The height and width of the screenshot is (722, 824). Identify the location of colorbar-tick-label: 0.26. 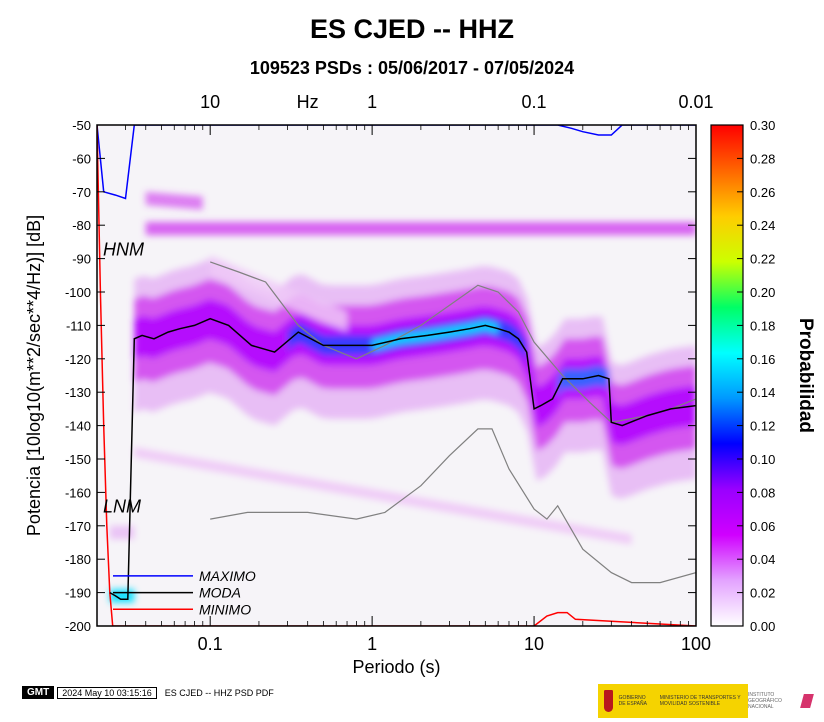
(762, 192).